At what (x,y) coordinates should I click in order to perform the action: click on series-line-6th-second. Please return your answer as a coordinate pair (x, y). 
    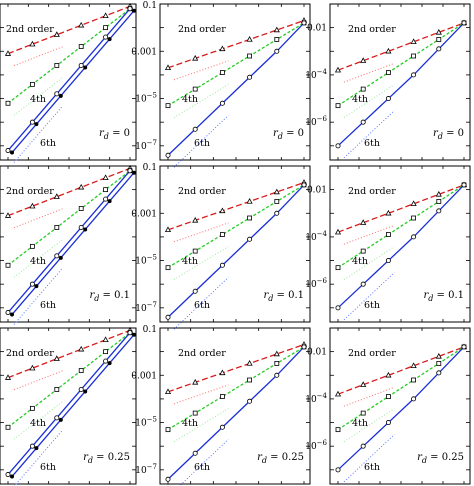
    Looking at the image, I should click on (73, 405).